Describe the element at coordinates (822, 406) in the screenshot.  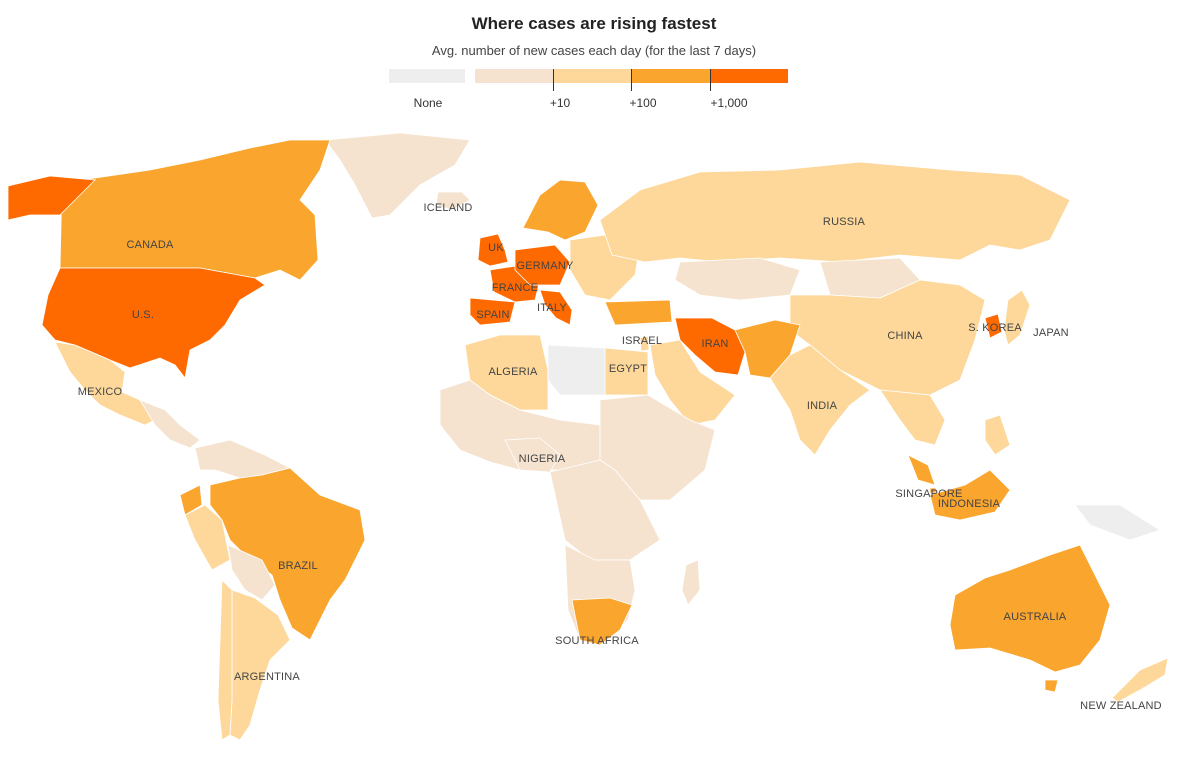
I see `label-india: INDIA` at that location.